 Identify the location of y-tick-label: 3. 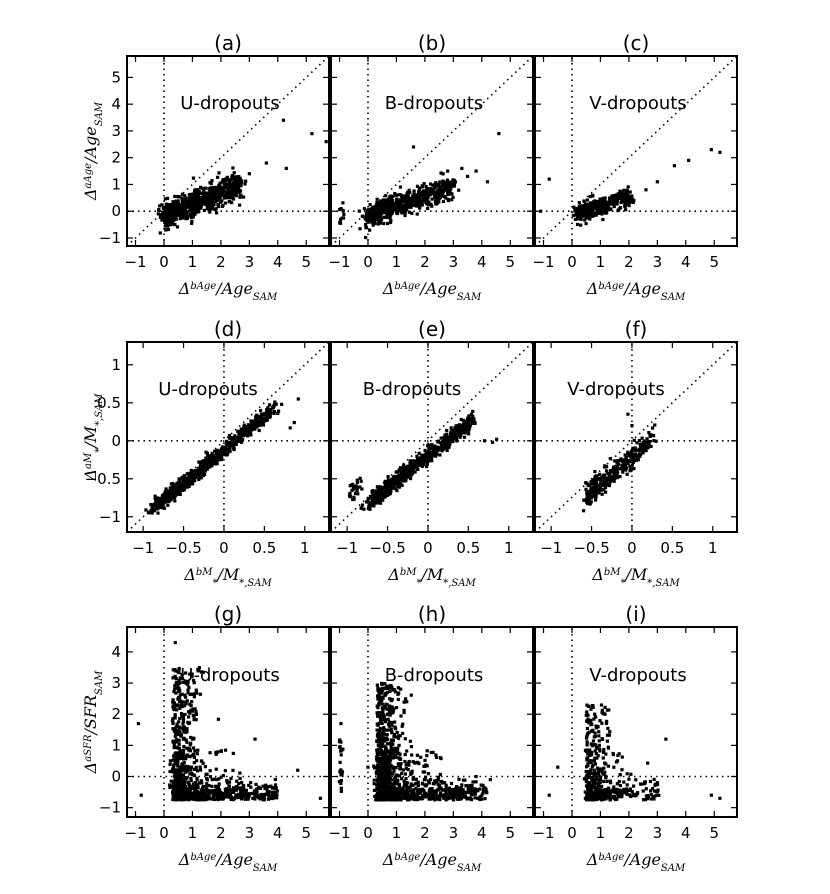
(116, 131).